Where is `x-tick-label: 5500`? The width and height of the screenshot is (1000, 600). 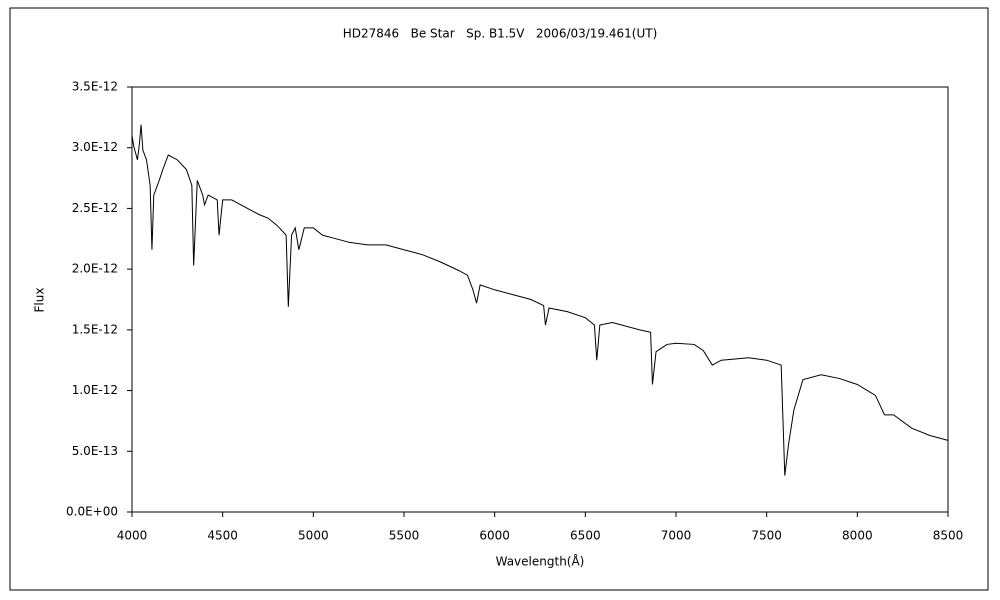 x-tick-label: 5500 is located at coordinates (404, 536).